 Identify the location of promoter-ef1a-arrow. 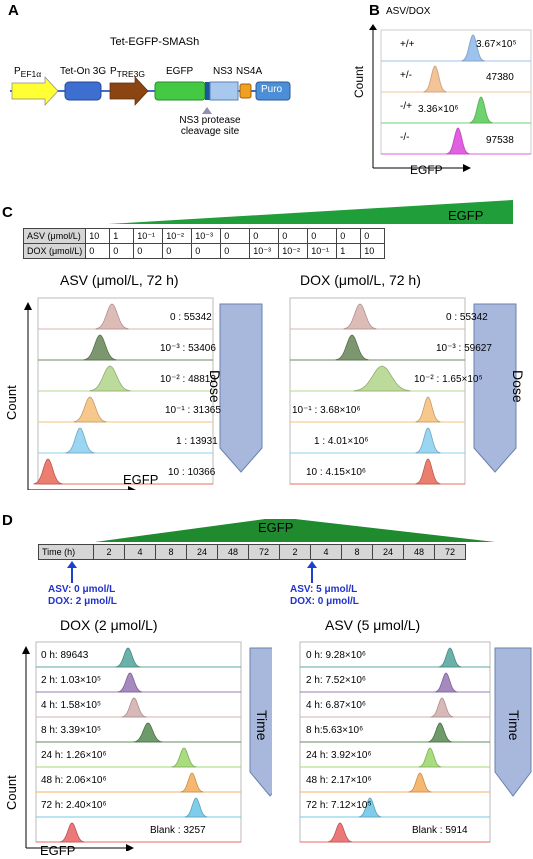
(35, 91).